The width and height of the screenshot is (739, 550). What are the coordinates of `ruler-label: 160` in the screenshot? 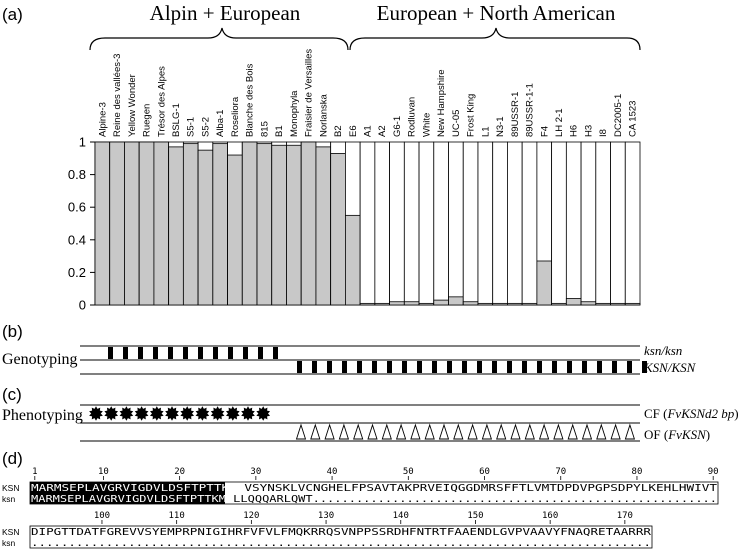 It's located at (550, 516).